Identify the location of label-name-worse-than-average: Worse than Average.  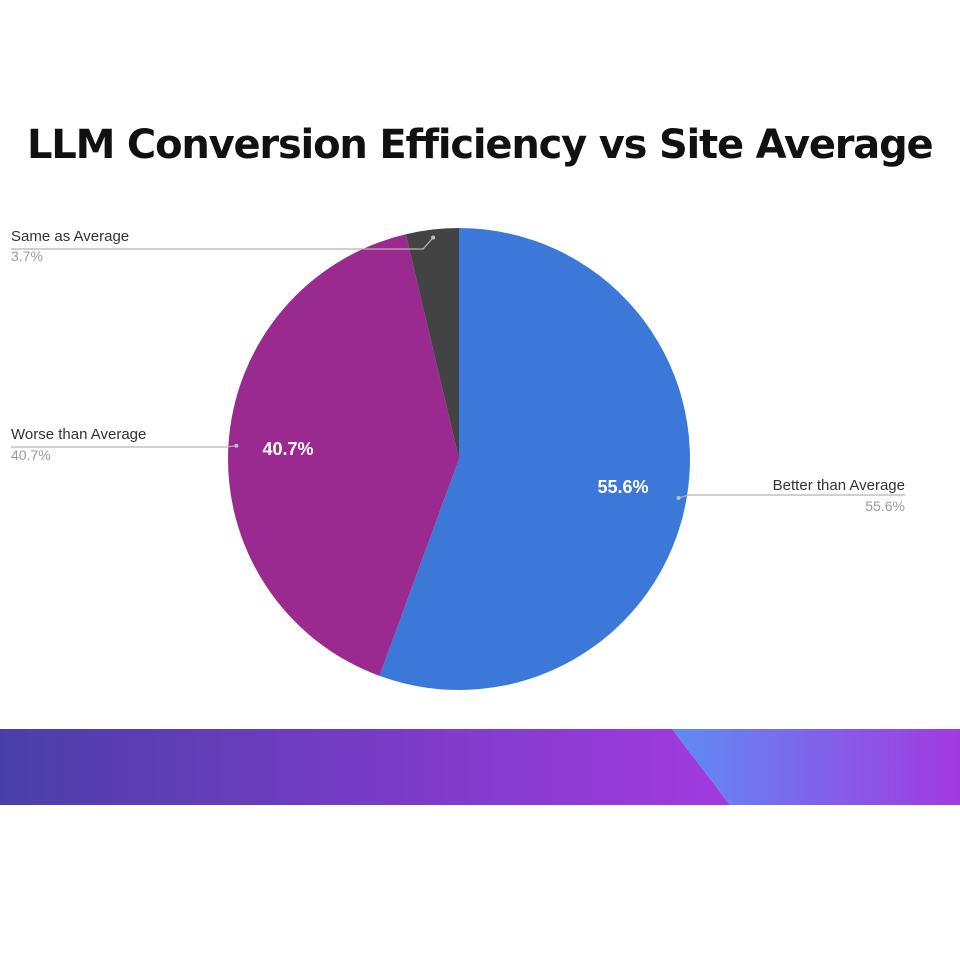
(78, 434).